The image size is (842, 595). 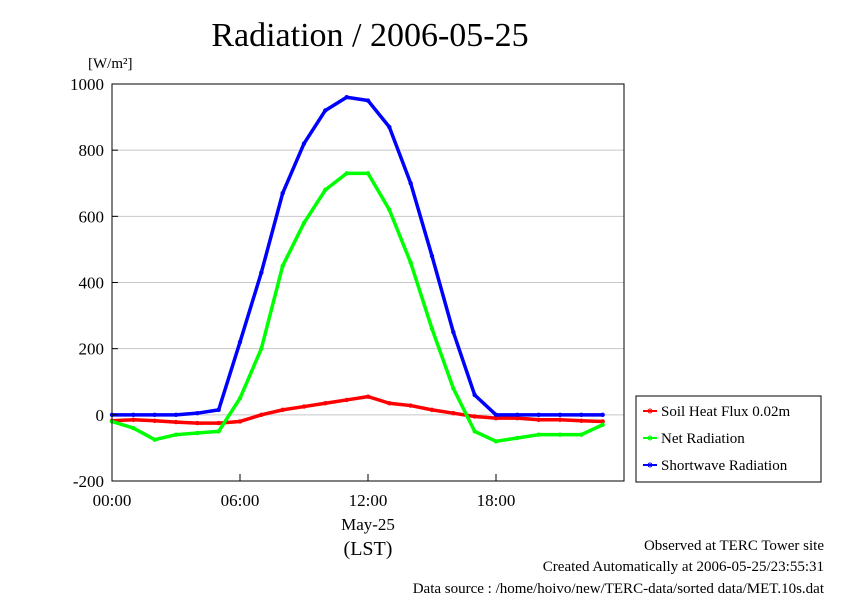 I want to click on legend-box, so click(x=728, y=439).